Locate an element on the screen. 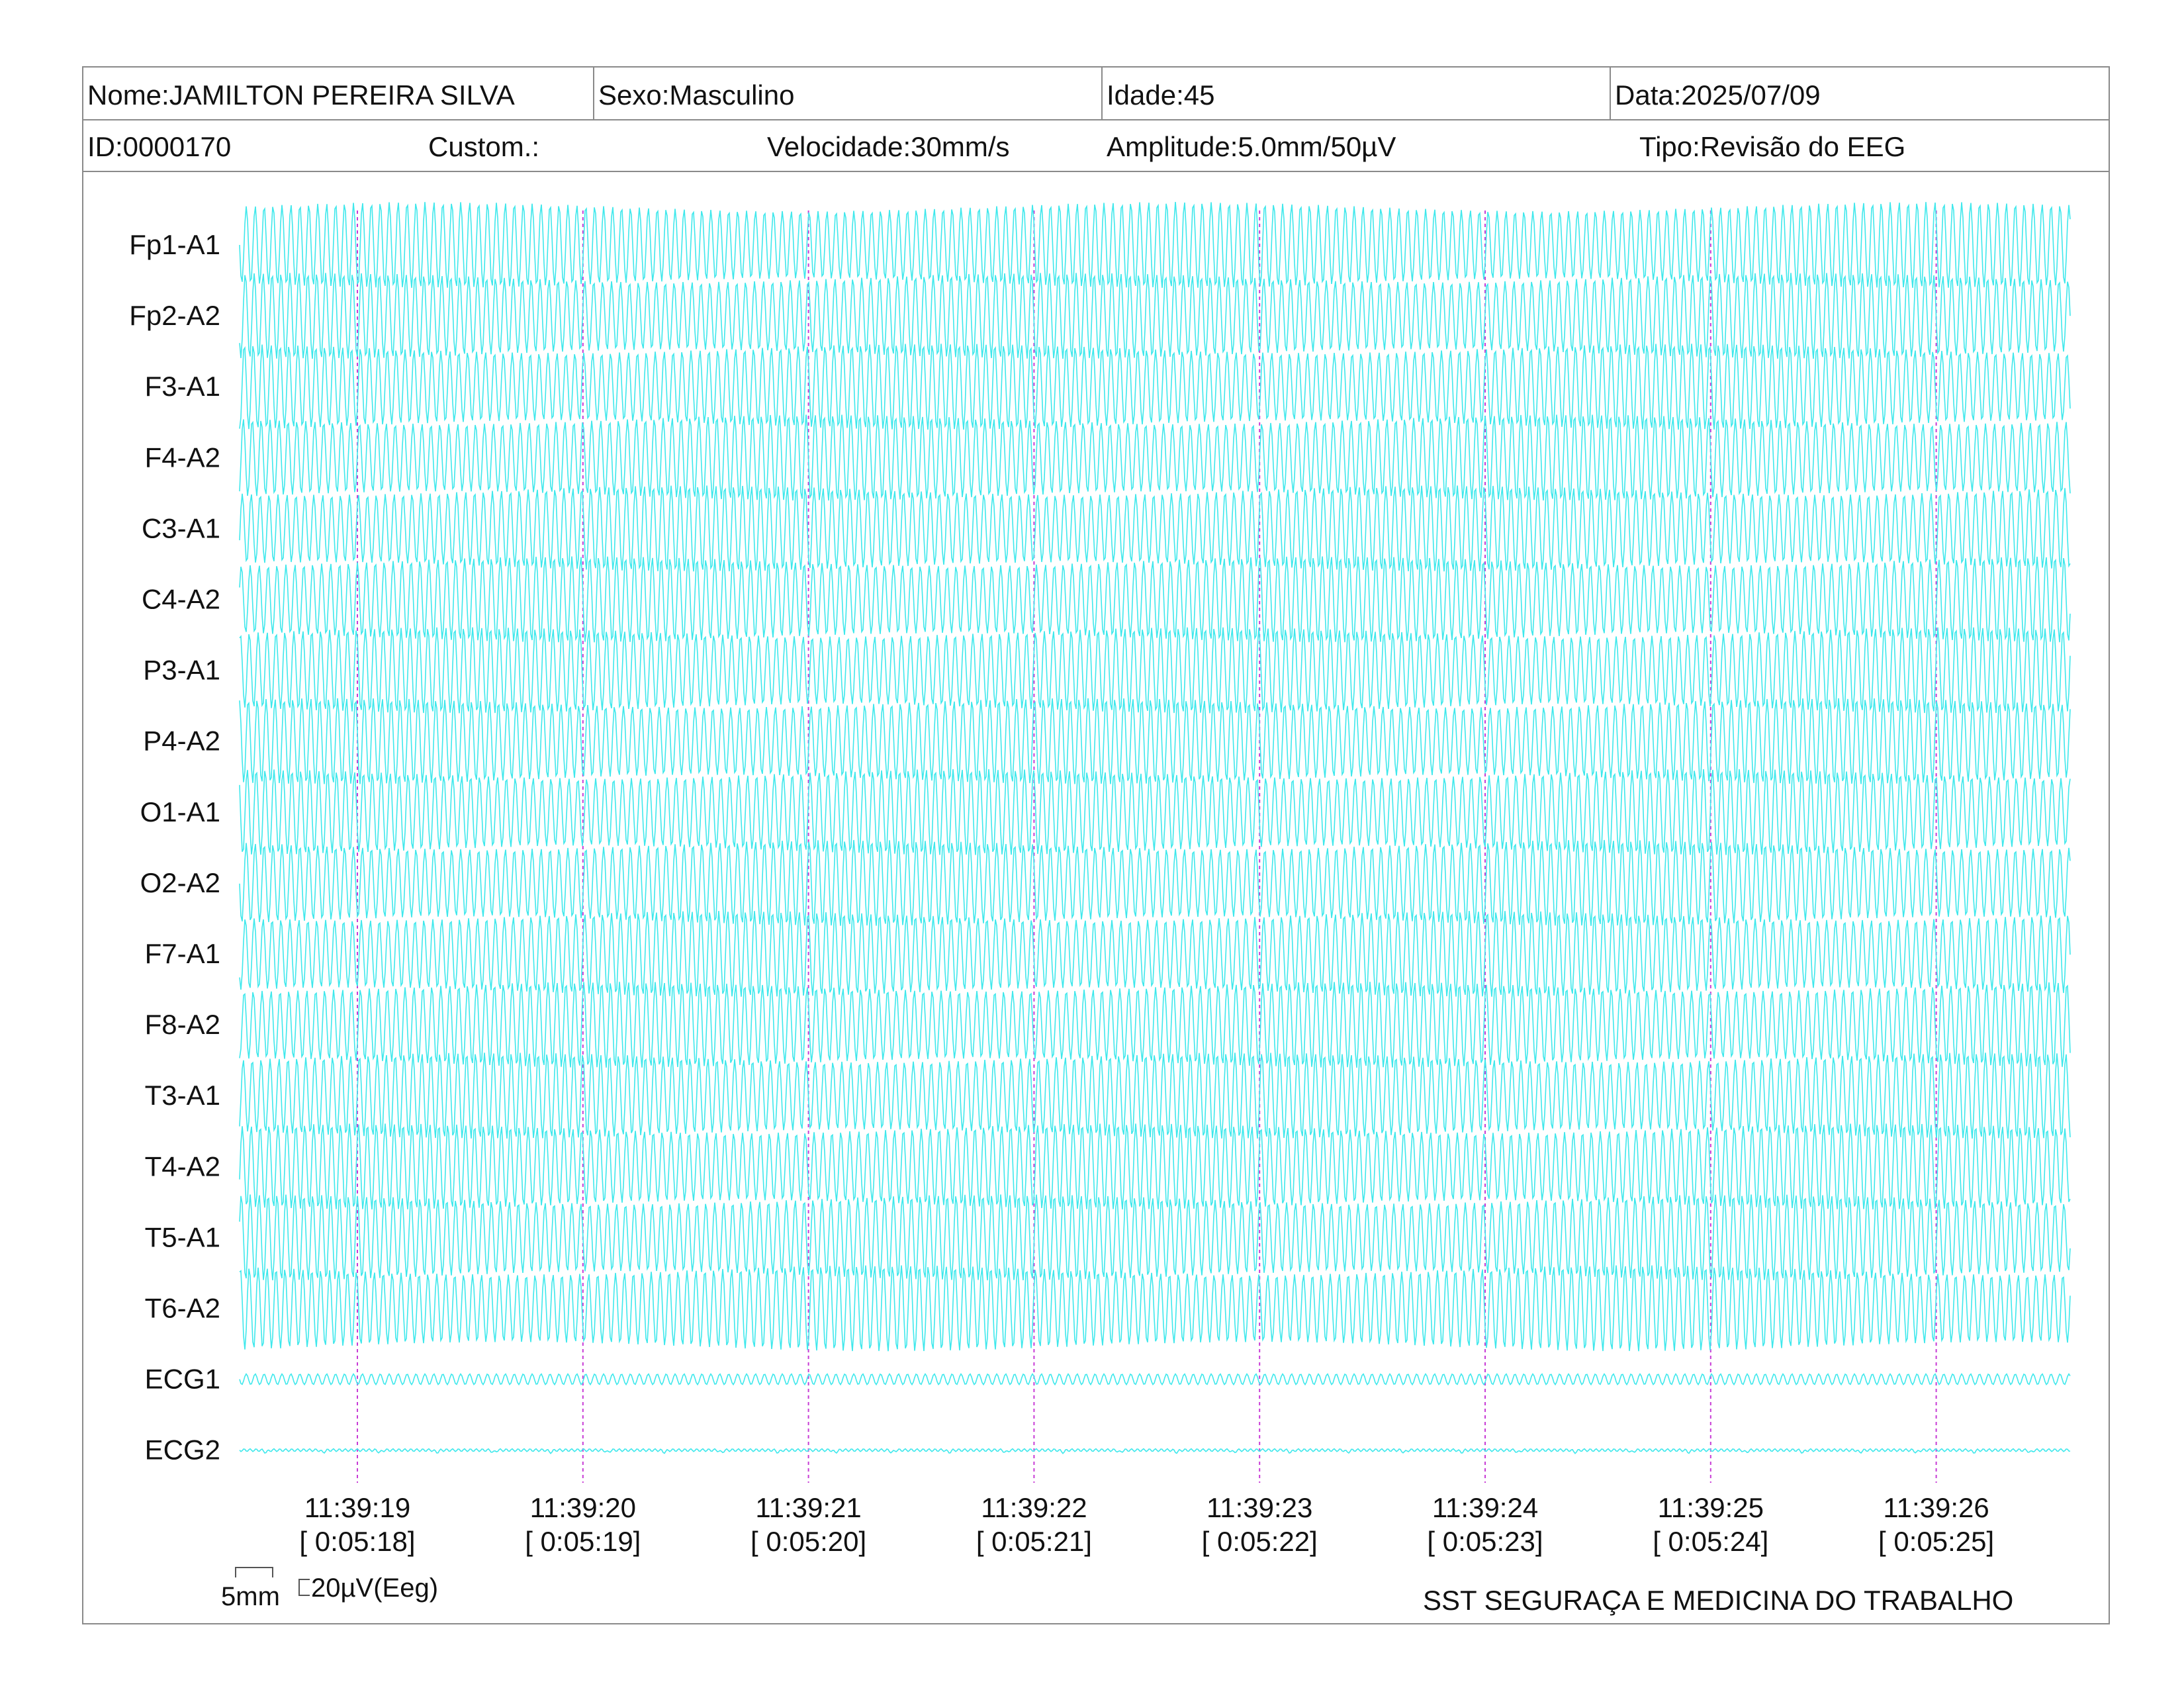 This screenshot has height=1688, width=2184. scale-bar: 5mm 20µV(Eeg) is located at coordinates (329, 1589).